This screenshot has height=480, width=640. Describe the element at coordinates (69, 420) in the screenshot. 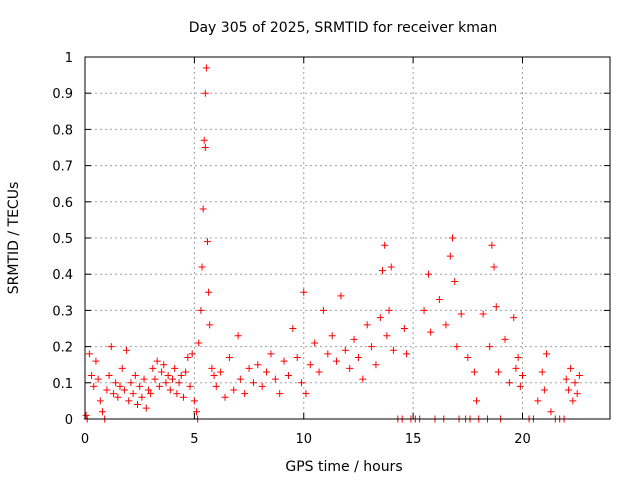

I see `y-tick-label: 0` at that location.